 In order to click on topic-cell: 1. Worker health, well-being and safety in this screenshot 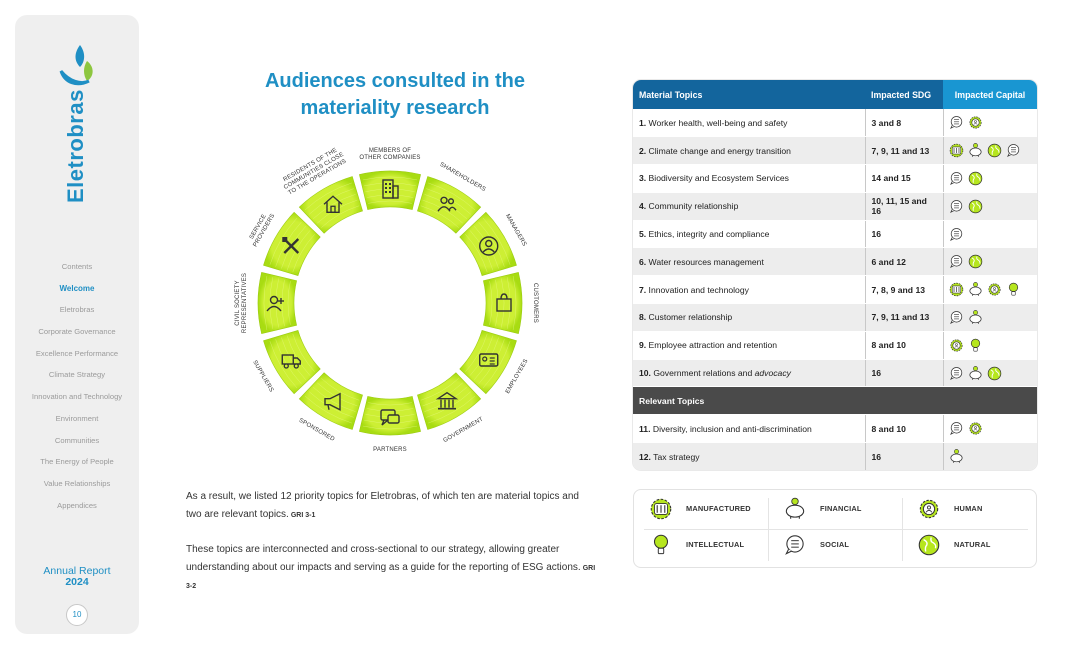, I will do `click(749, 123)`.